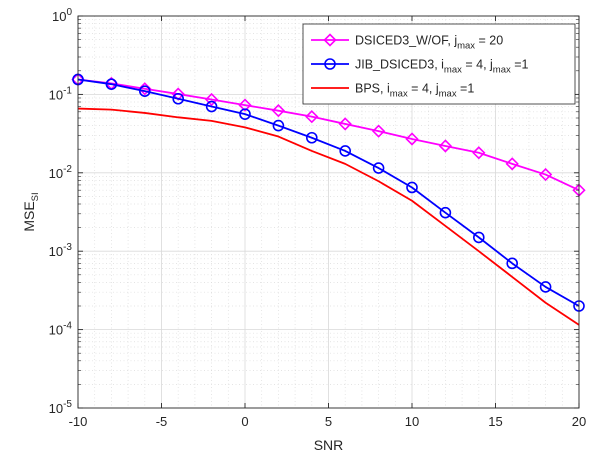  What do you see at coordinates (244, 421) in the screenshot?
I see `x-tick-label: 0` at bounding box center [244, 421].